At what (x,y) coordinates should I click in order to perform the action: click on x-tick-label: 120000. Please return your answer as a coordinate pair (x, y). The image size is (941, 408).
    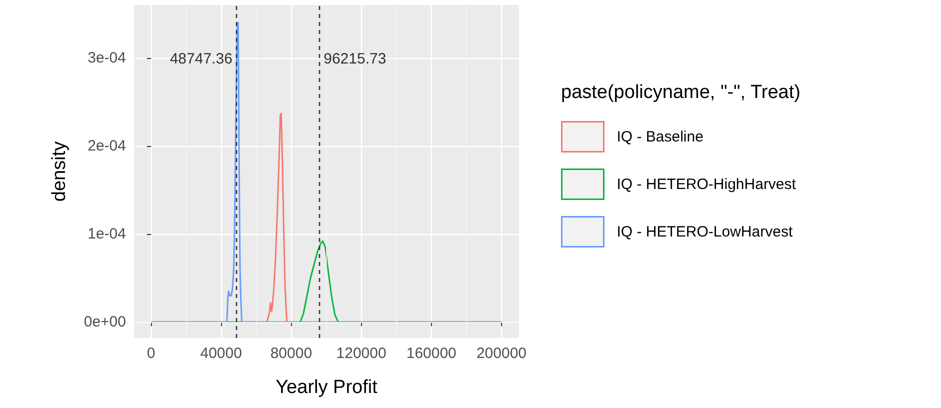
    Looking at the image, I should click on (361, 353).